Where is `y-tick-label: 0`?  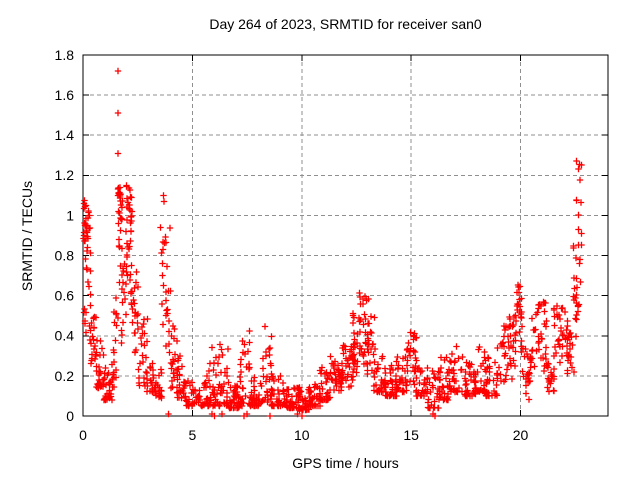 y-tick-label: 0 is located at coordinates (70, 416).